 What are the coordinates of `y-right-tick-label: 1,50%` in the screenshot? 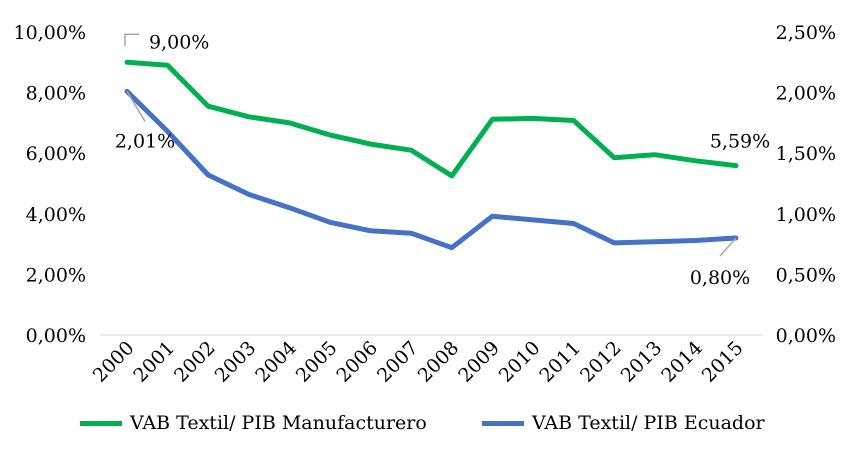 It's located at (806, 154).